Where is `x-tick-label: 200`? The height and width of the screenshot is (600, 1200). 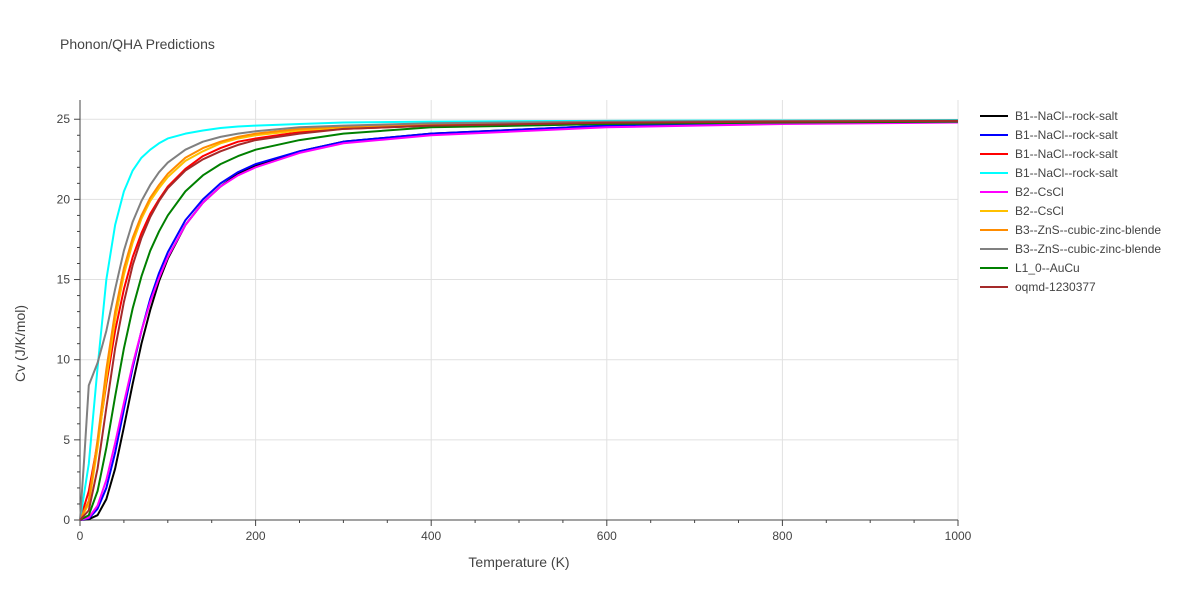 x-tick-label: 200 is located at coordinates (256, 536).